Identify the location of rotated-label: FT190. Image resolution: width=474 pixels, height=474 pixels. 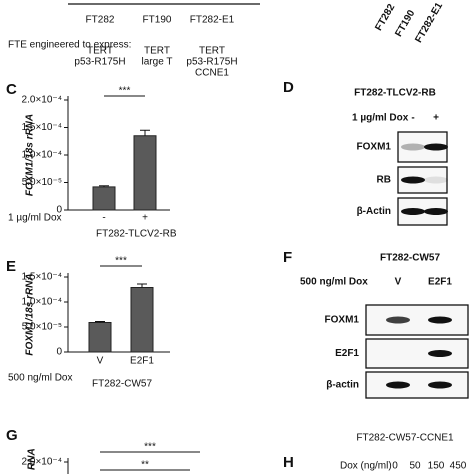
(405, 23).